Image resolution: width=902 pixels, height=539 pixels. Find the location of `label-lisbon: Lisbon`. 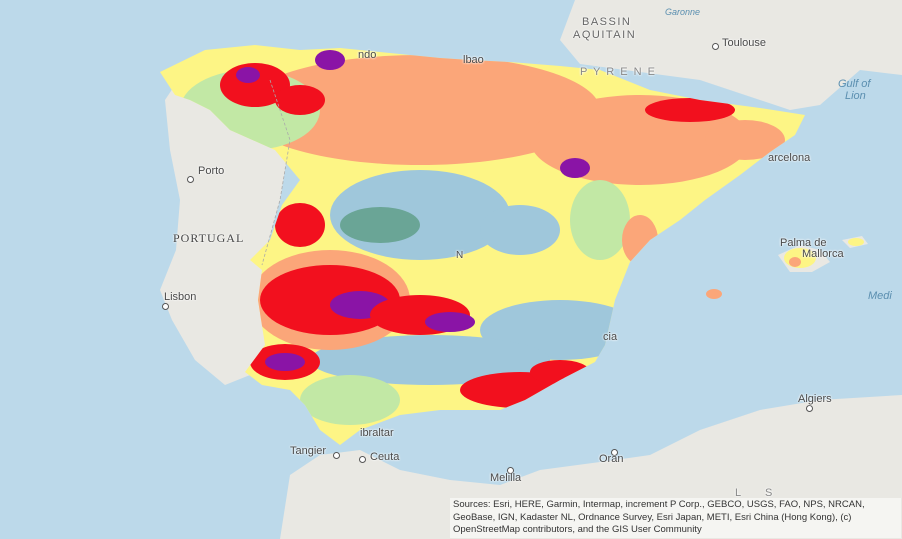

label-lisbon: Lisbon is located at coordinates (180, 297).